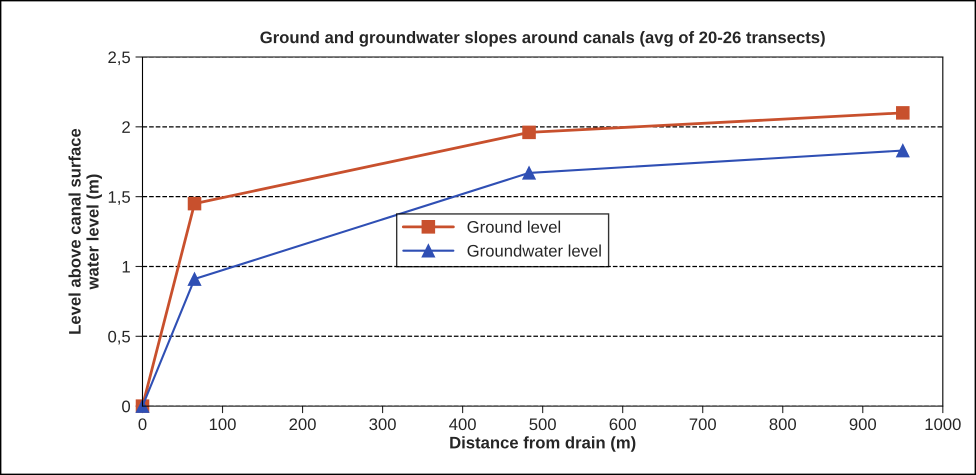 The image size is (976, 475). I want to click on legend-label: Ground level, so click(514, 226).